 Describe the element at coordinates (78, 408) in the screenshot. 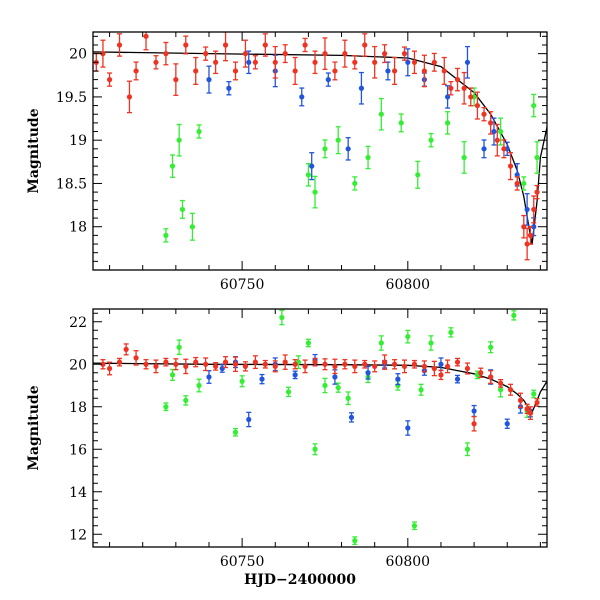

I see `y-tick-label: 18` at that location.